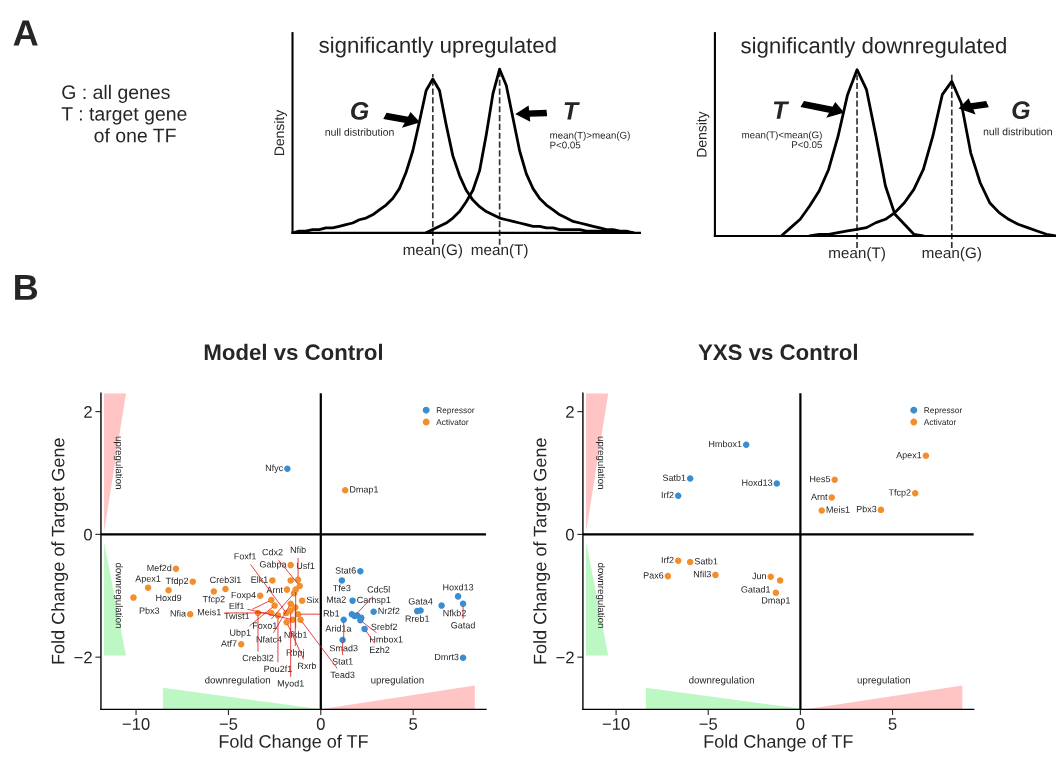 This screenshot has width=1056, height=771. What do you see at coordinates (298, 550) in the screenshot?
I see `annotation: Nfib` at bounding box center [298, 550].